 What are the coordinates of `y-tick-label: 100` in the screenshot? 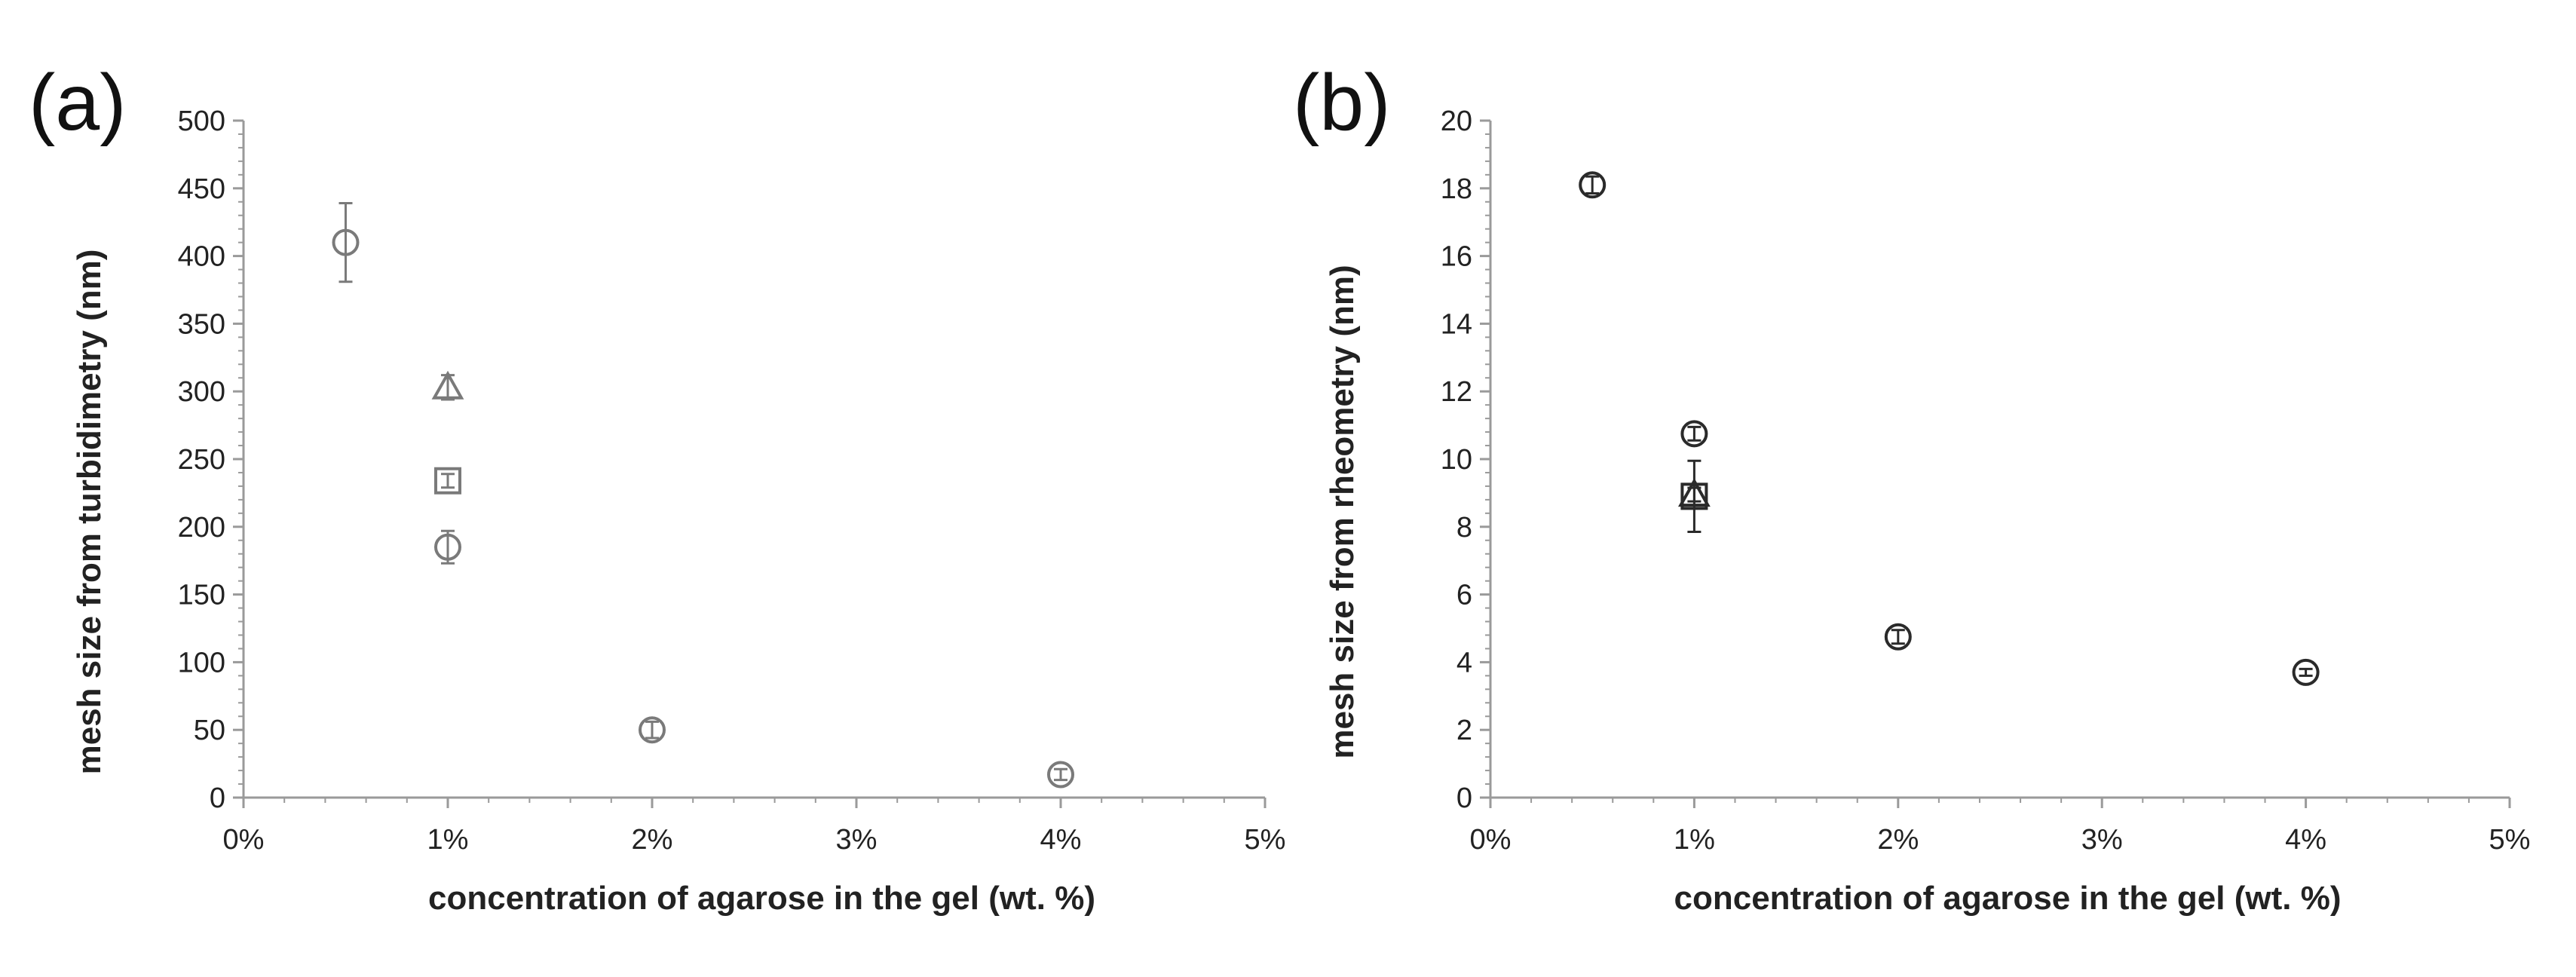 It's located at (201, 662).